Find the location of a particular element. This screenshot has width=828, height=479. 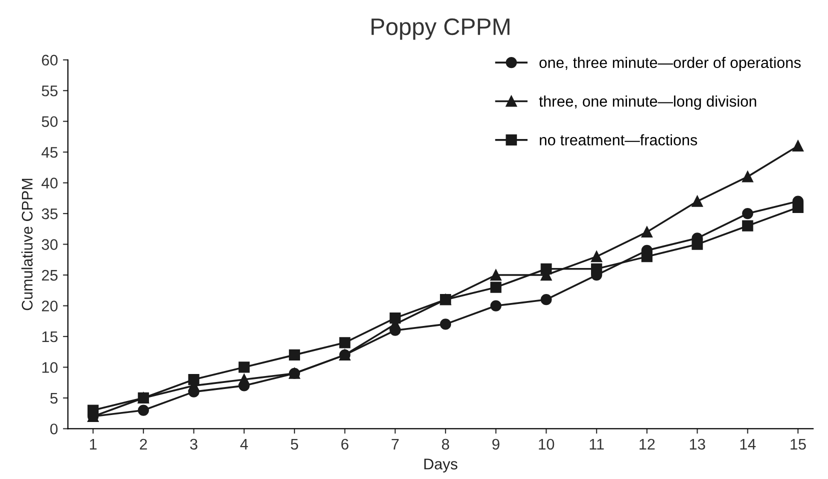

x-tick-label: 8 is located at coordinates (446, 444).